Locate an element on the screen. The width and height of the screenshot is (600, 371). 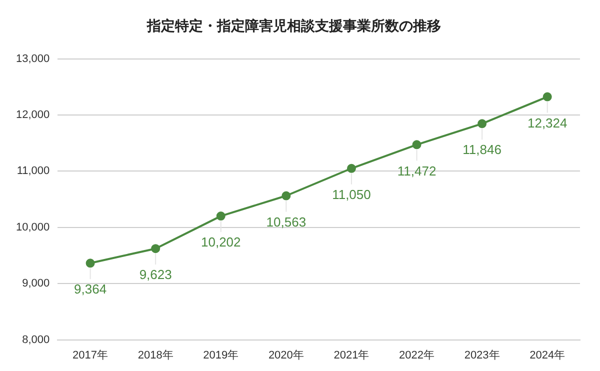
chart-title: 指定特定・指定障害児相談支援事業所数の推移 is located at coordinates (293, 25).